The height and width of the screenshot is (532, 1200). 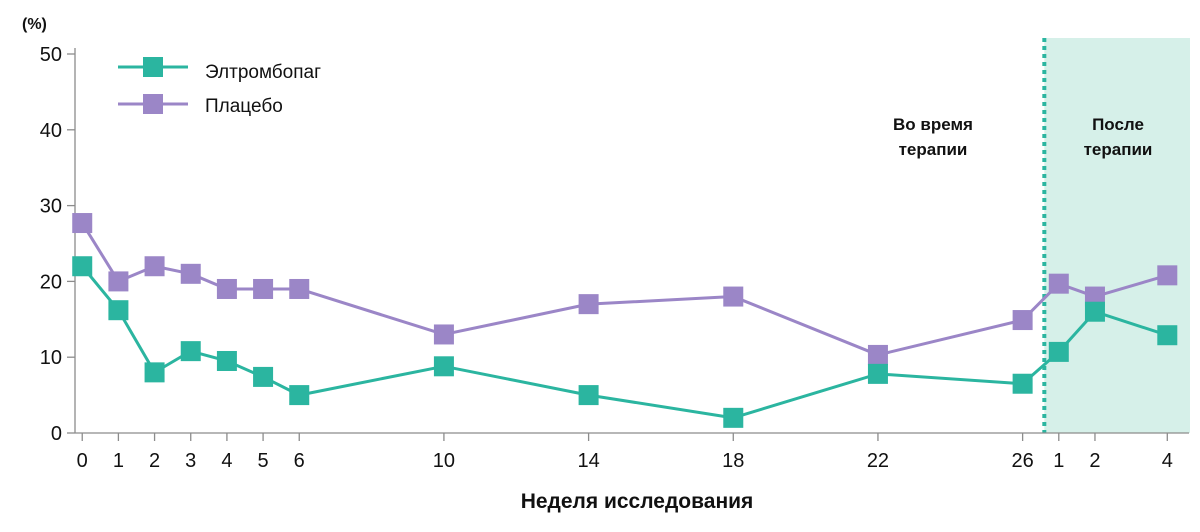 What do you see at coordinates (153, 67) in the screenshot?
I see `legend-marker-eltrombopag` at bounding box center [153, 67].